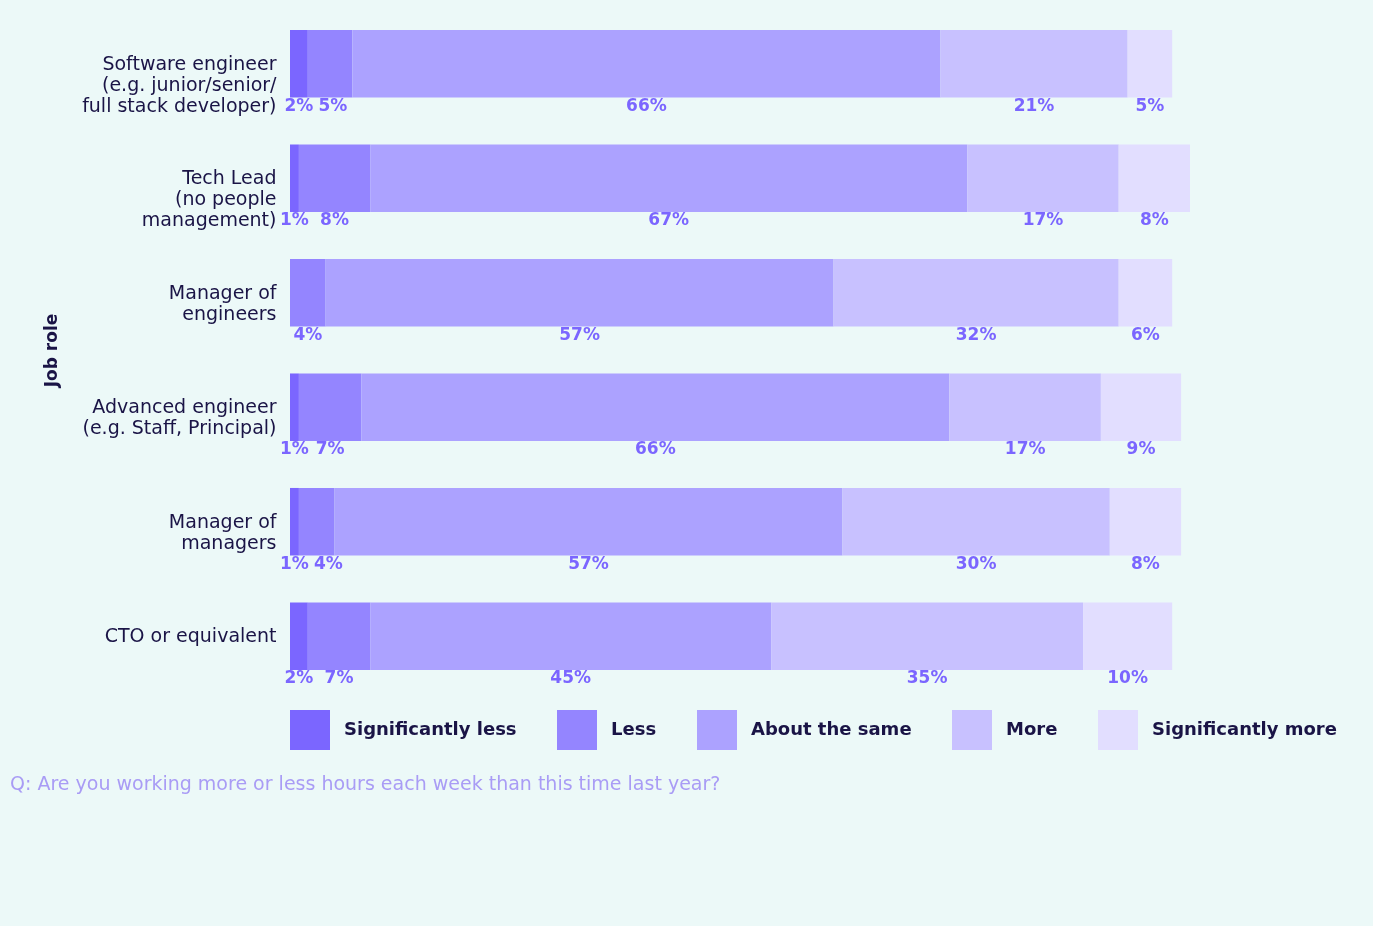 The image size is (1373, 926). Describe the element at coordinates (430, 728) in the screenshot. I see `legend-label: Significantly less` at that location.